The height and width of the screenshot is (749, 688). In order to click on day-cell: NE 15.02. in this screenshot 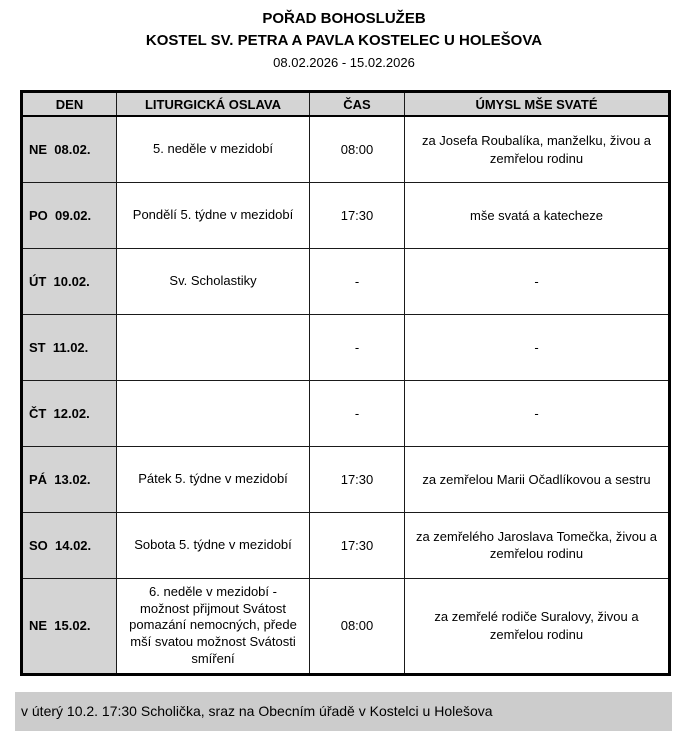, I will do `click(69, 626)`.